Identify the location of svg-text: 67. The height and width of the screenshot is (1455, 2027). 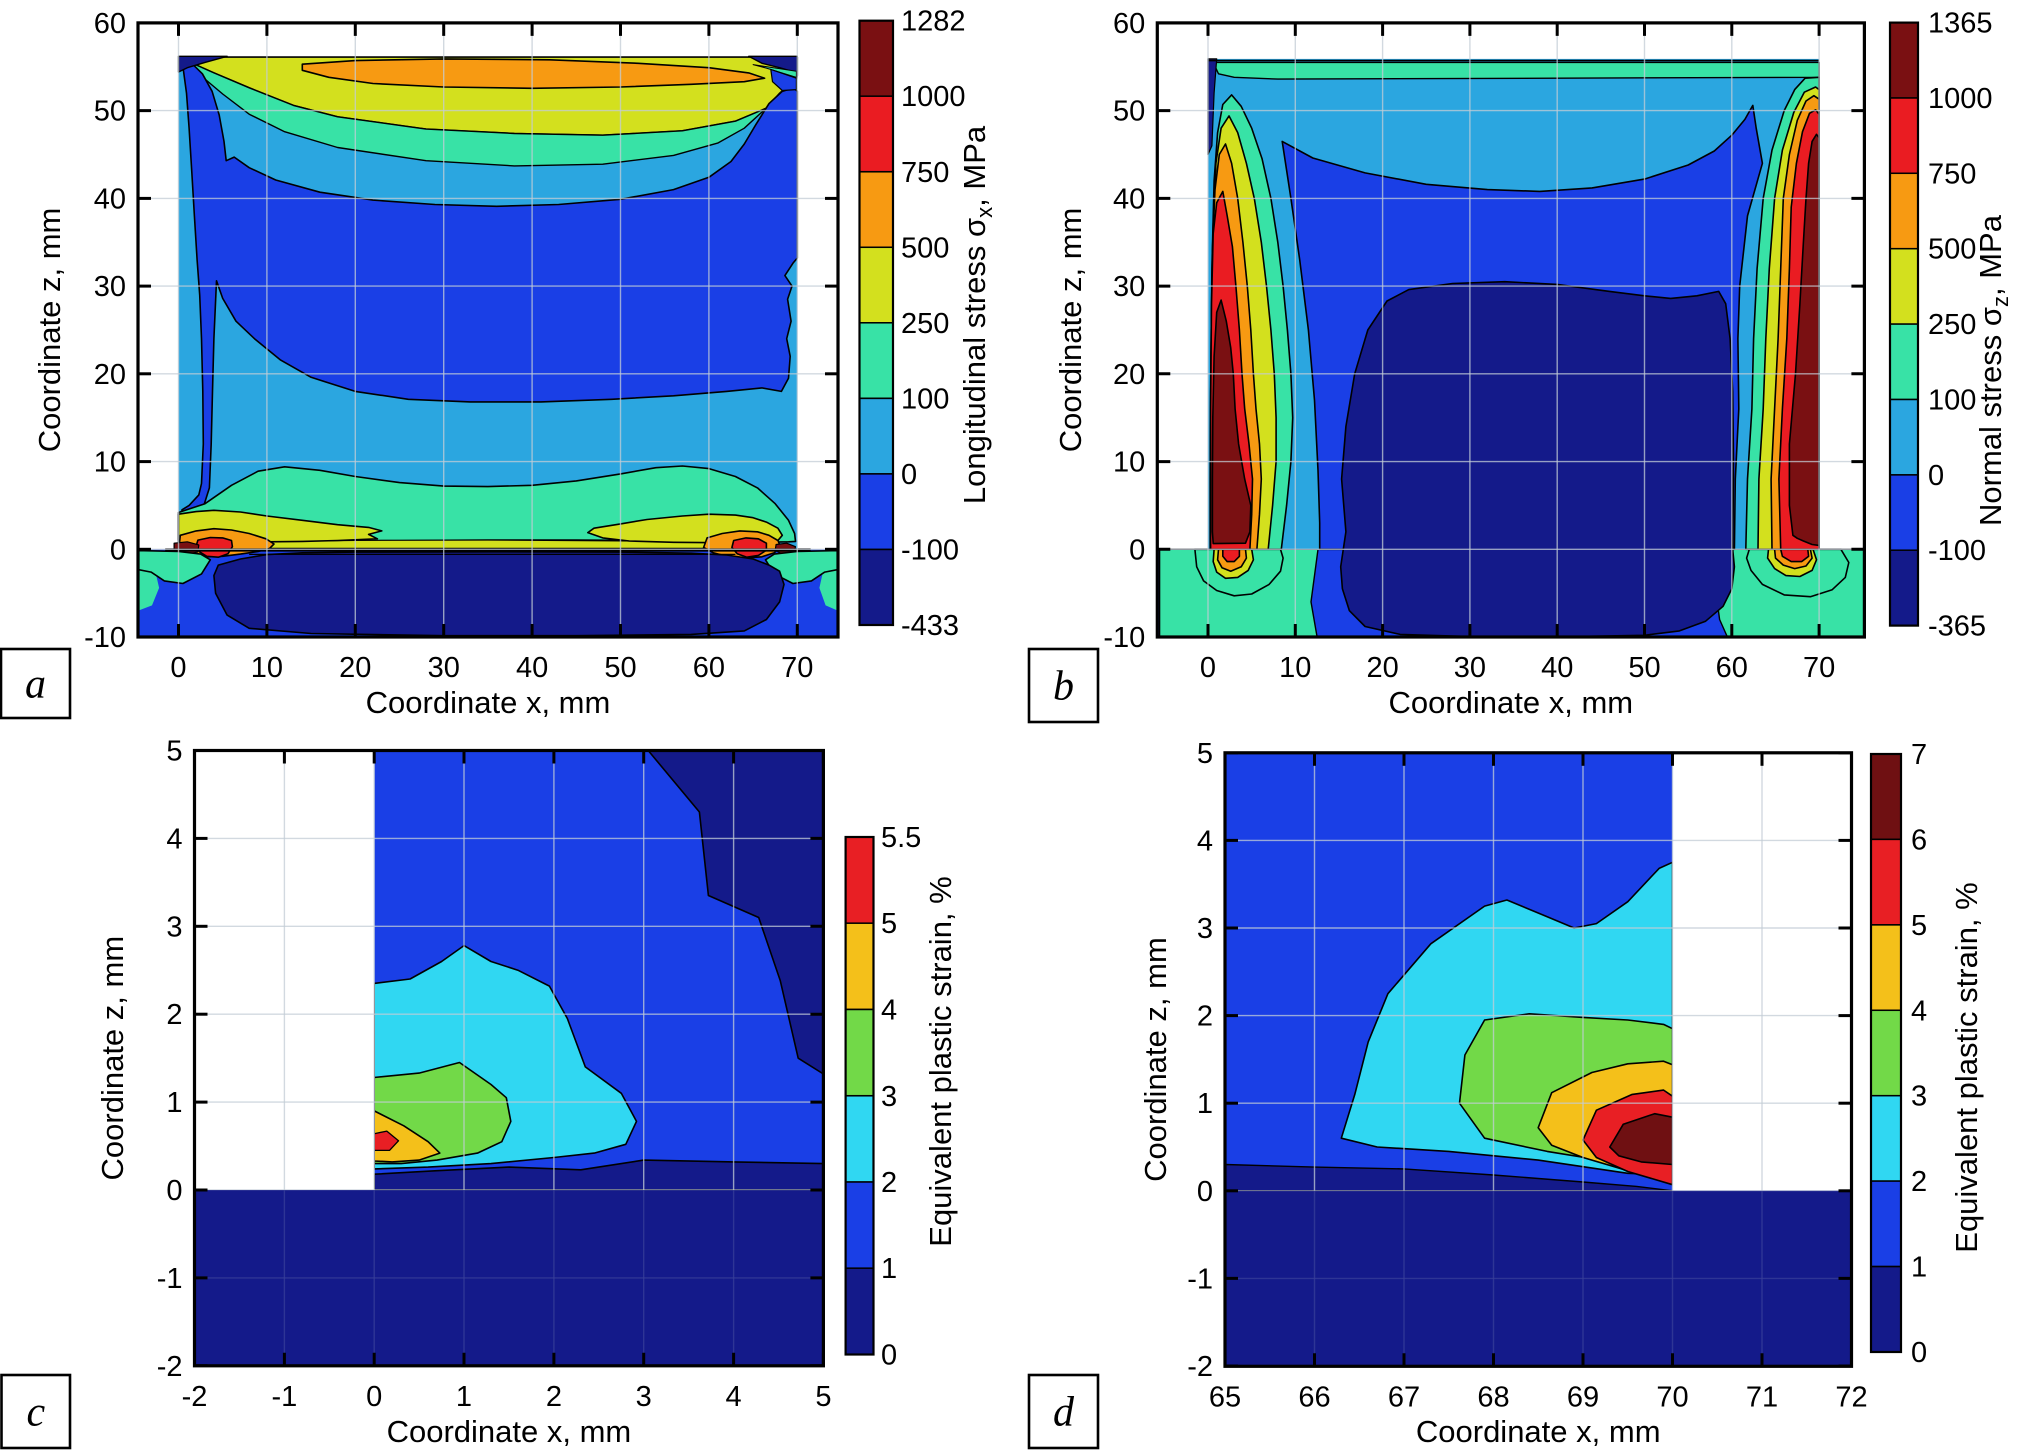
(1404, 1397).